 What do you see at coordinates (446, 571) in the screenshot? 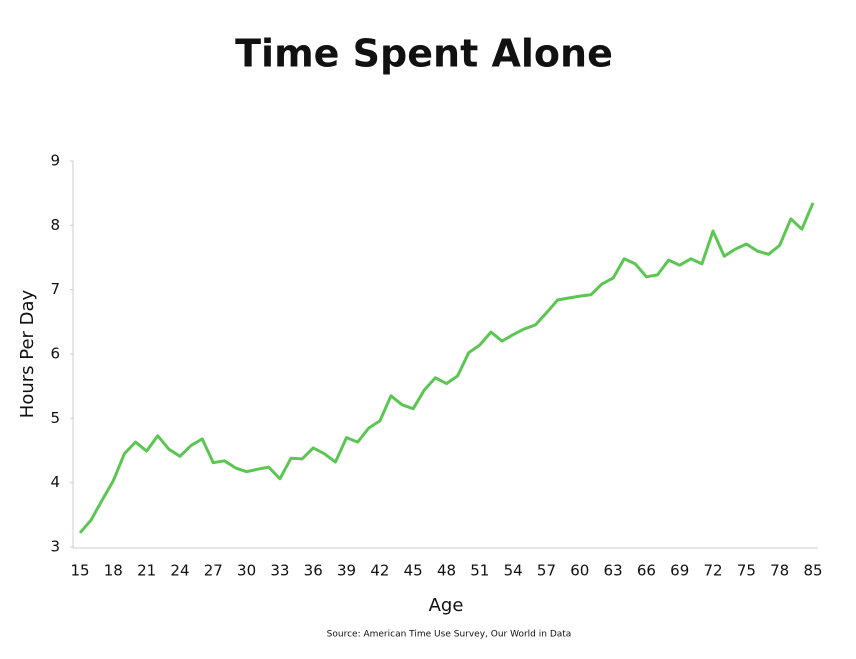
I see `x-tick-label: 48` at bounding box center [446, 571].